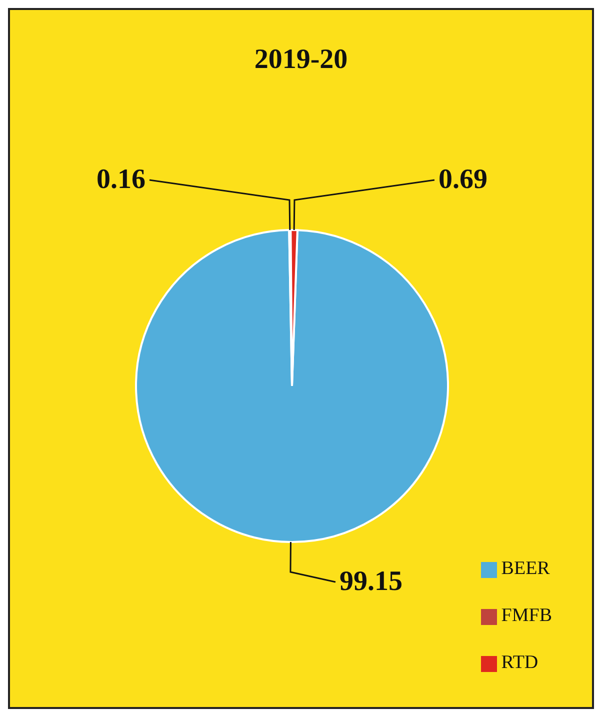  What do you see at coordinates (463, 180) in the screenshot?
I see `data-label: 0.69` at bounding box center [463, 180].